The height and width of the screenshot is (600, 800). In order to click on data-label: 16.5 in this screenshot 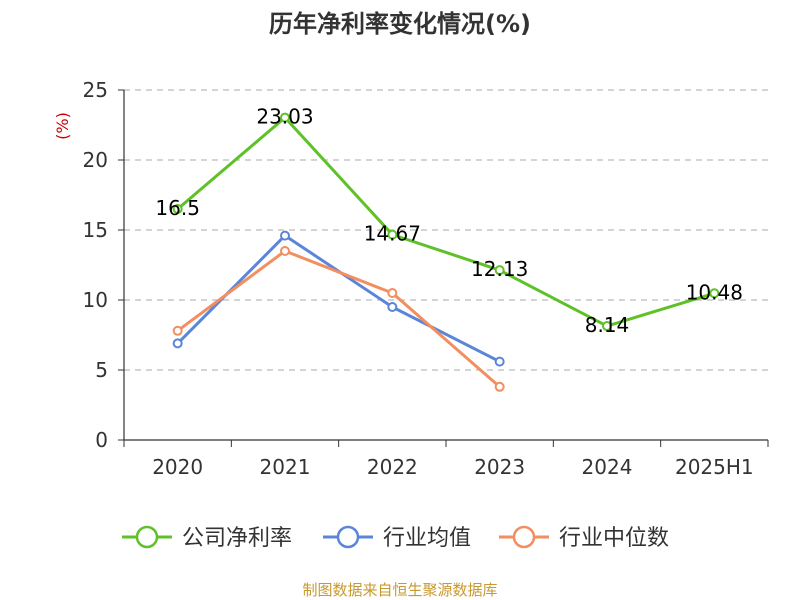, I will do `click(177, 208)`.